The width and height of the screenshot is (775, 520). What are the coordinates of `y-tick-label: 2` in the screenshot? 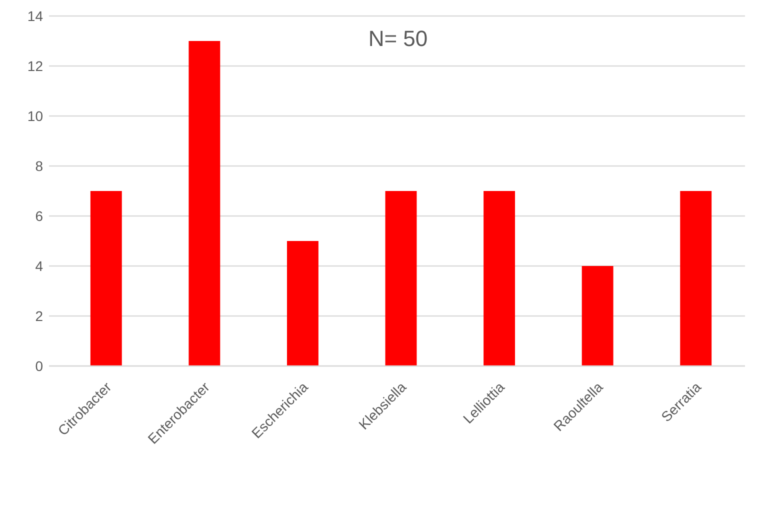 It's located at (39, 316).